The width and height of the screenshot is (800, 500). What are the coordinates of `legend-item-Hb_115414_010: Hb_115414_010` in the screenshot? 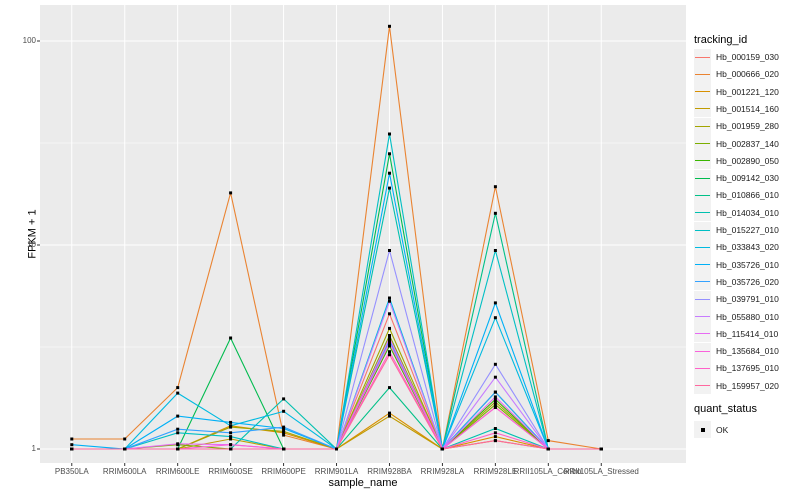 It's located at (736, 334).